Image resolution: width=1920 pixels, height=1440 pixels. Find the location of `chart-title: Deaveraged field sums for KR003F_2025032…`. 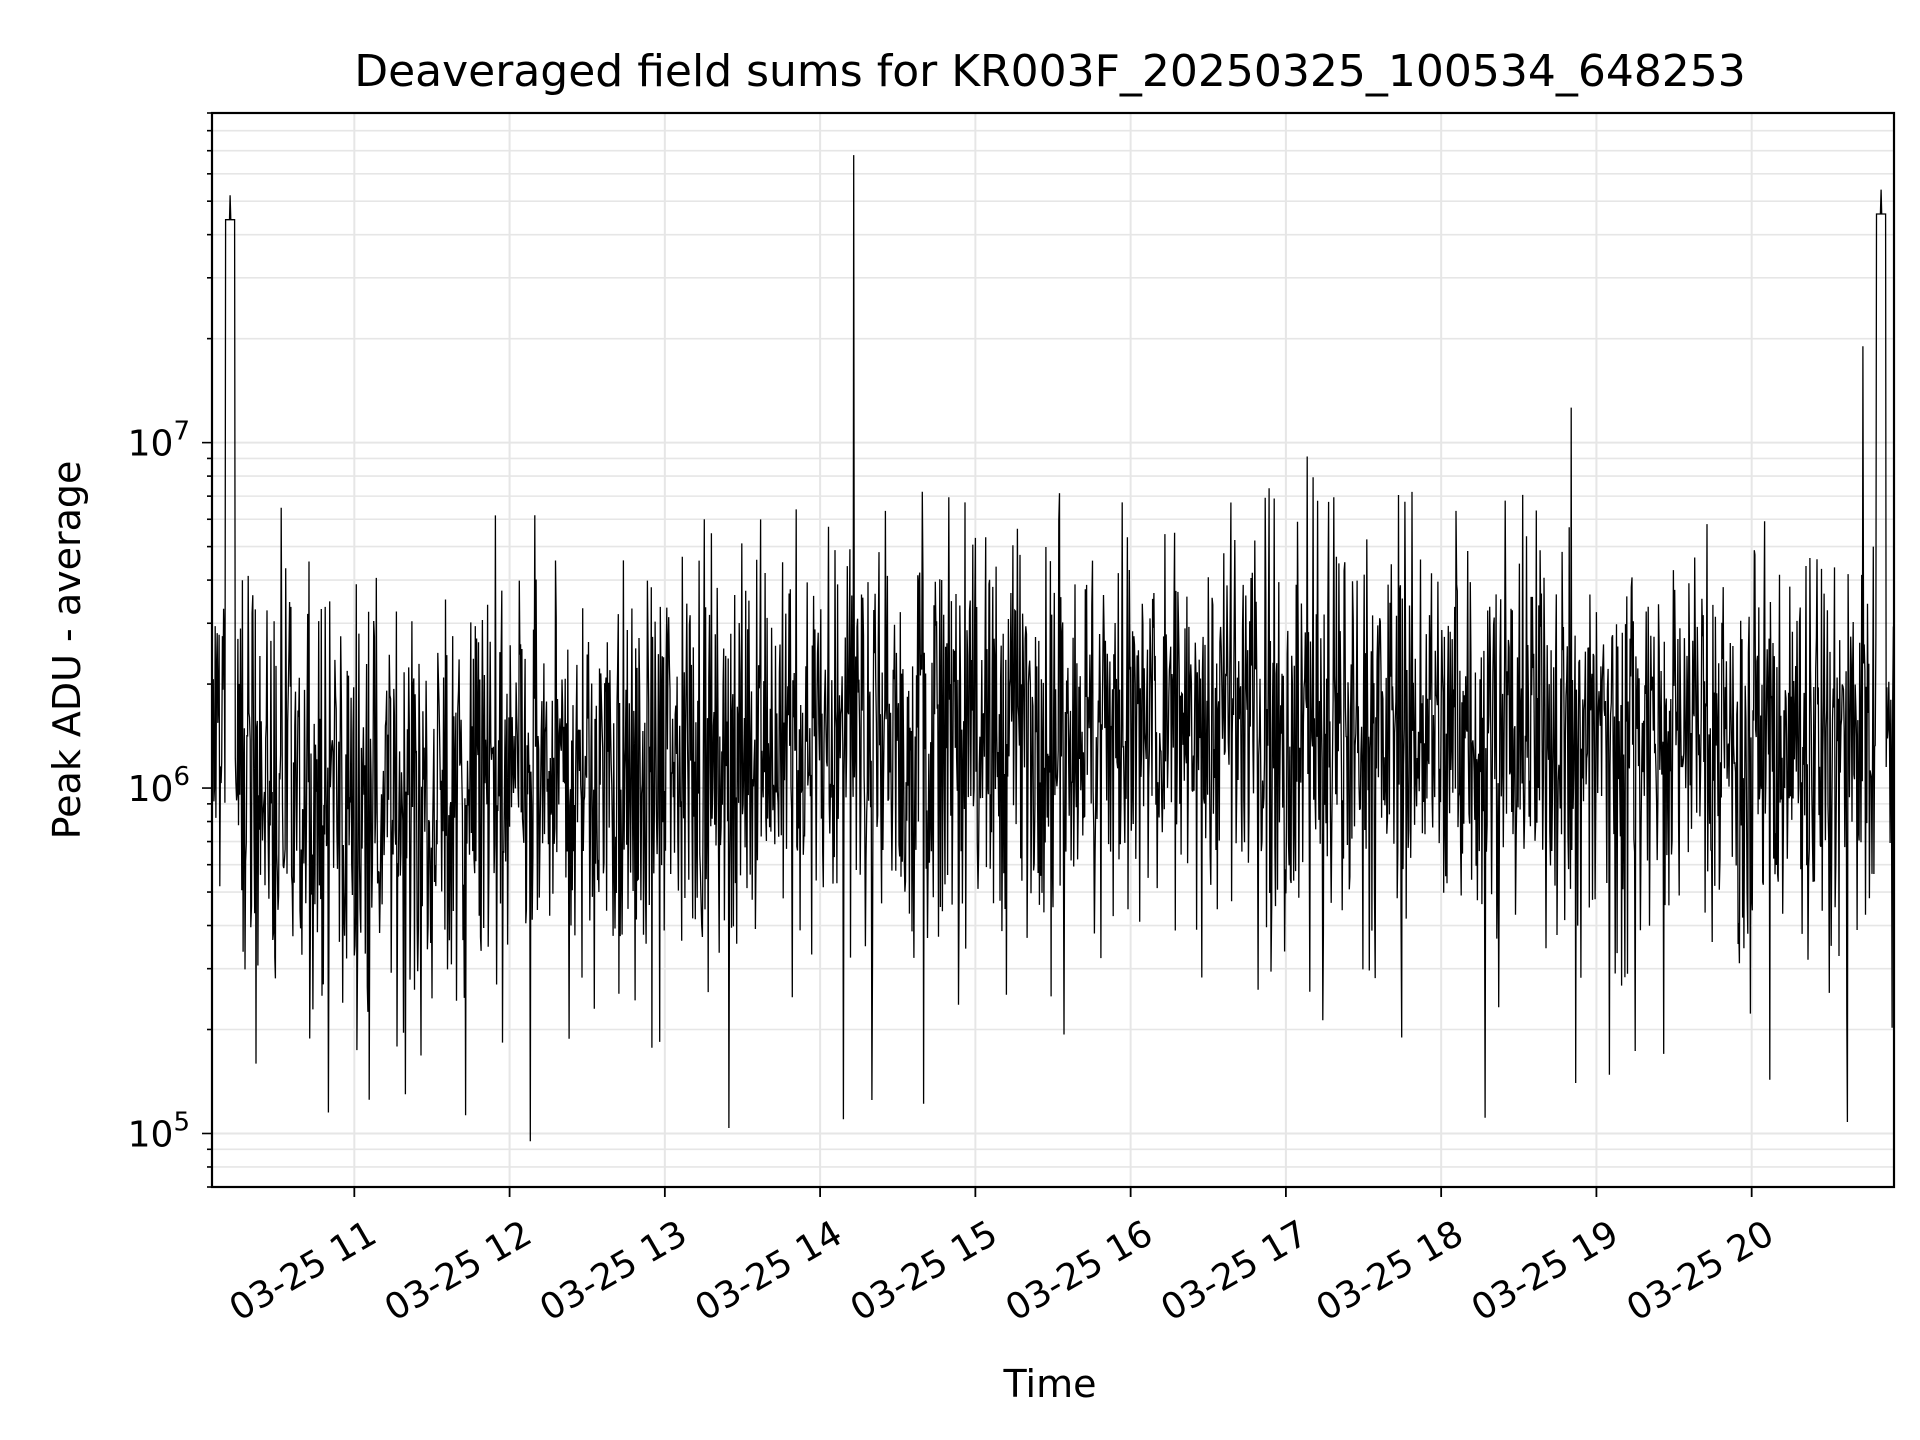

chart-title: Deaveraged field sums for KR003F_2025032… is located at coordinates (1050, 71).